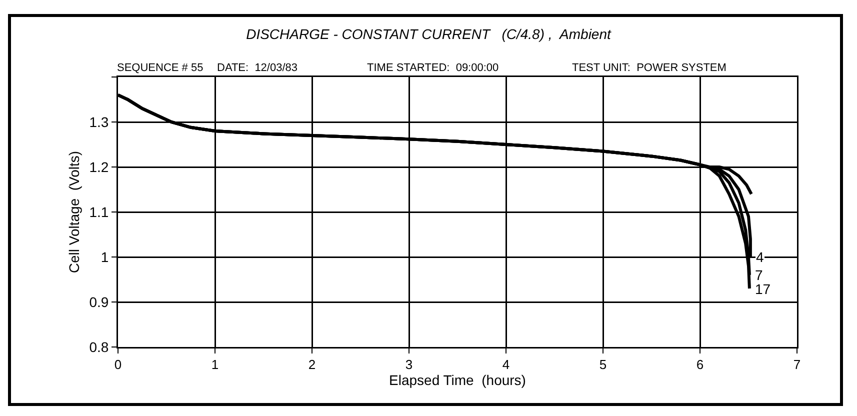 Image resolution: width=857 pixels, height=416 pixels. I want to click on x-tick-label: 0, so click(118, 364).